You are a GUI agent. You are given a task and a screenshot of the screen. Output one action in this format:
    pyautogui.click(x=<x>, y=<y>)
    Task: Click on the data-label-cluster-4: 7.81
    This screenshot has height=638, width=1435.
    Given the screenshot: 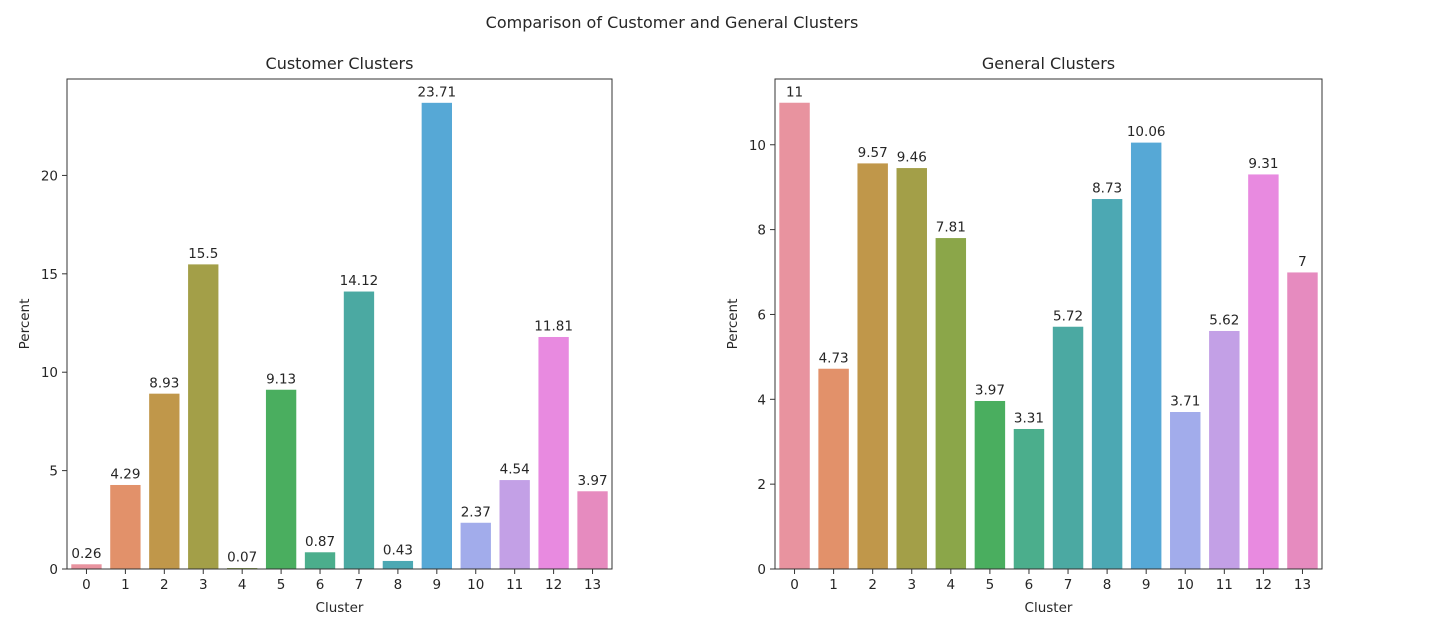 What is the action you would take?
    pyautogui.click(x=951, y=228)
    